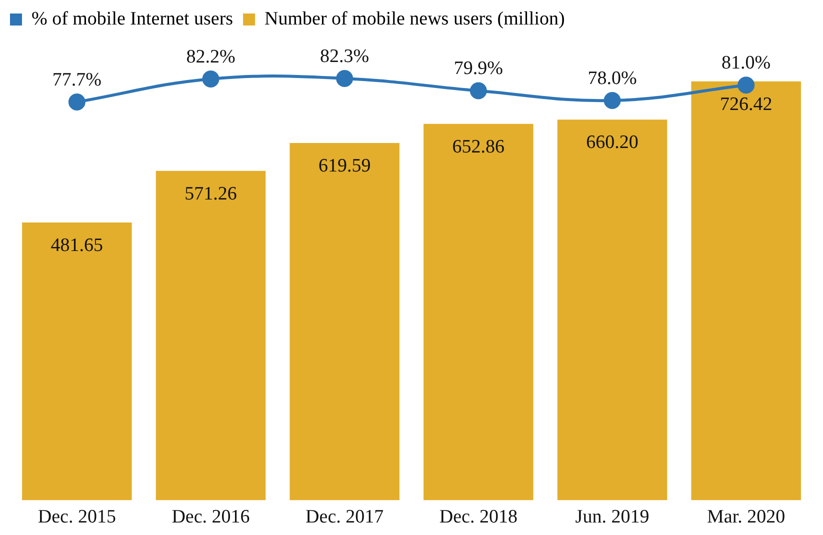 The height and width of the screenshot is (535, 823). Describe the element at coordinates (612, 517) in the screenshot. I see `x-tick-label: Jun. 2019` at that location.